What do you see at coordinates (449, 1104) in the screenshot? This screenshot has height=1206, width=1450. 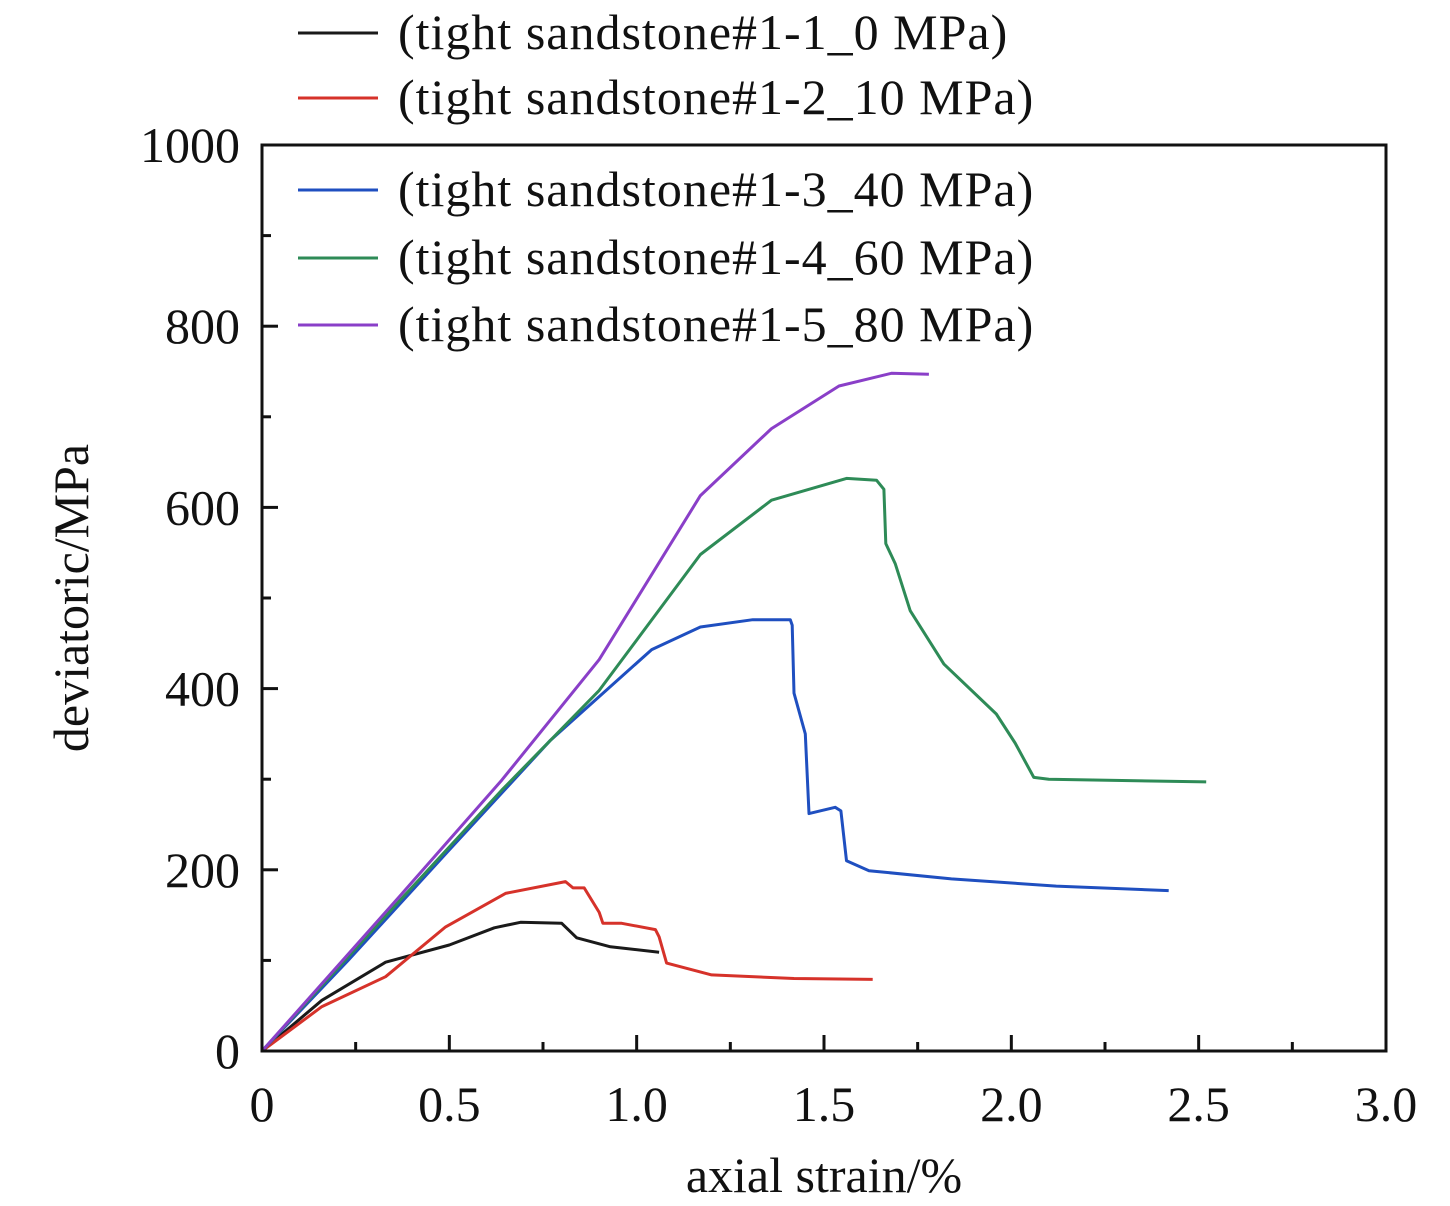 I see `x-tick-label: 0.5` at bounding box center [449, 1104].